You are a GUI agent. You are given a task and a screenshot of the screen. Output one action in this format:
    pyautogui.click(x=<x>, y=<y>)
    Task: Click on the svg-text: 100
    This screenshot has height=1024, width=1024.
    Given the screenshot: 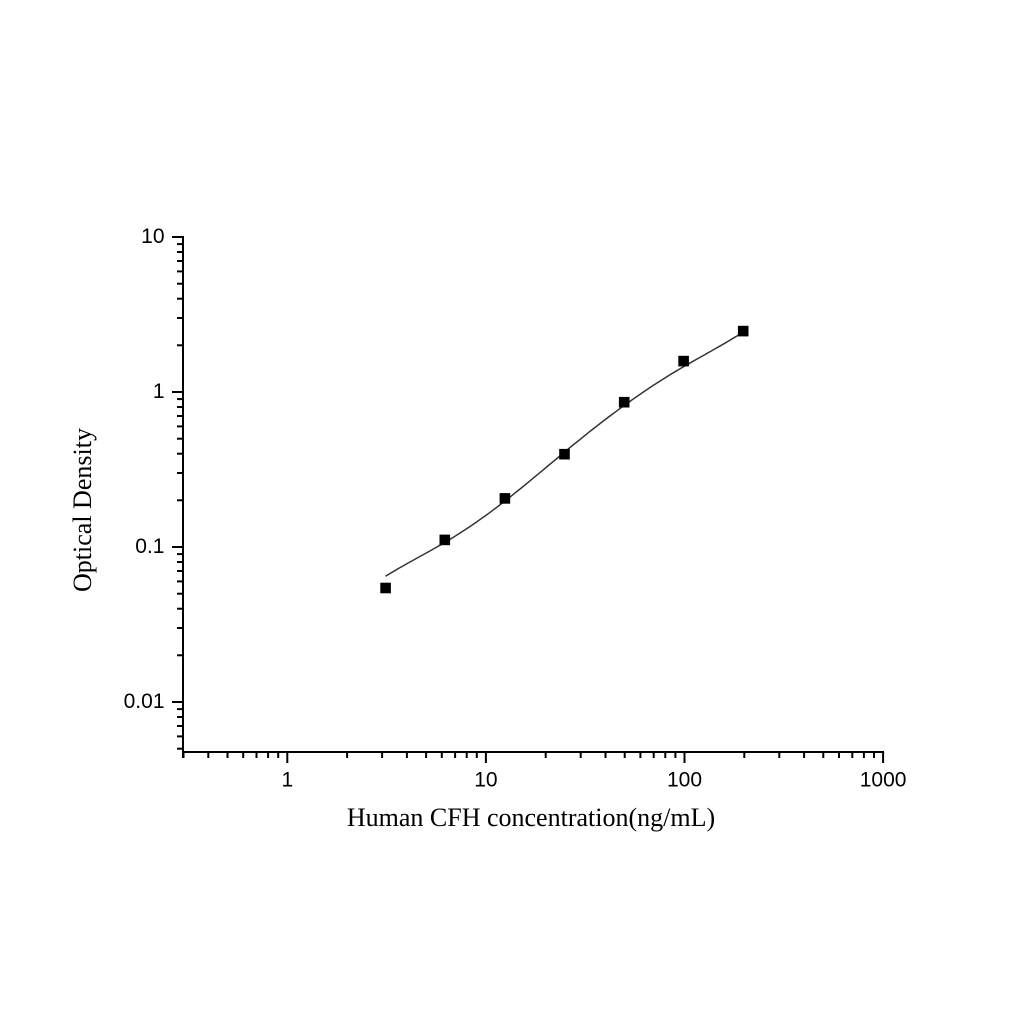 What is the action you would take?
    pyautogui.click(x=684, y=779)
    